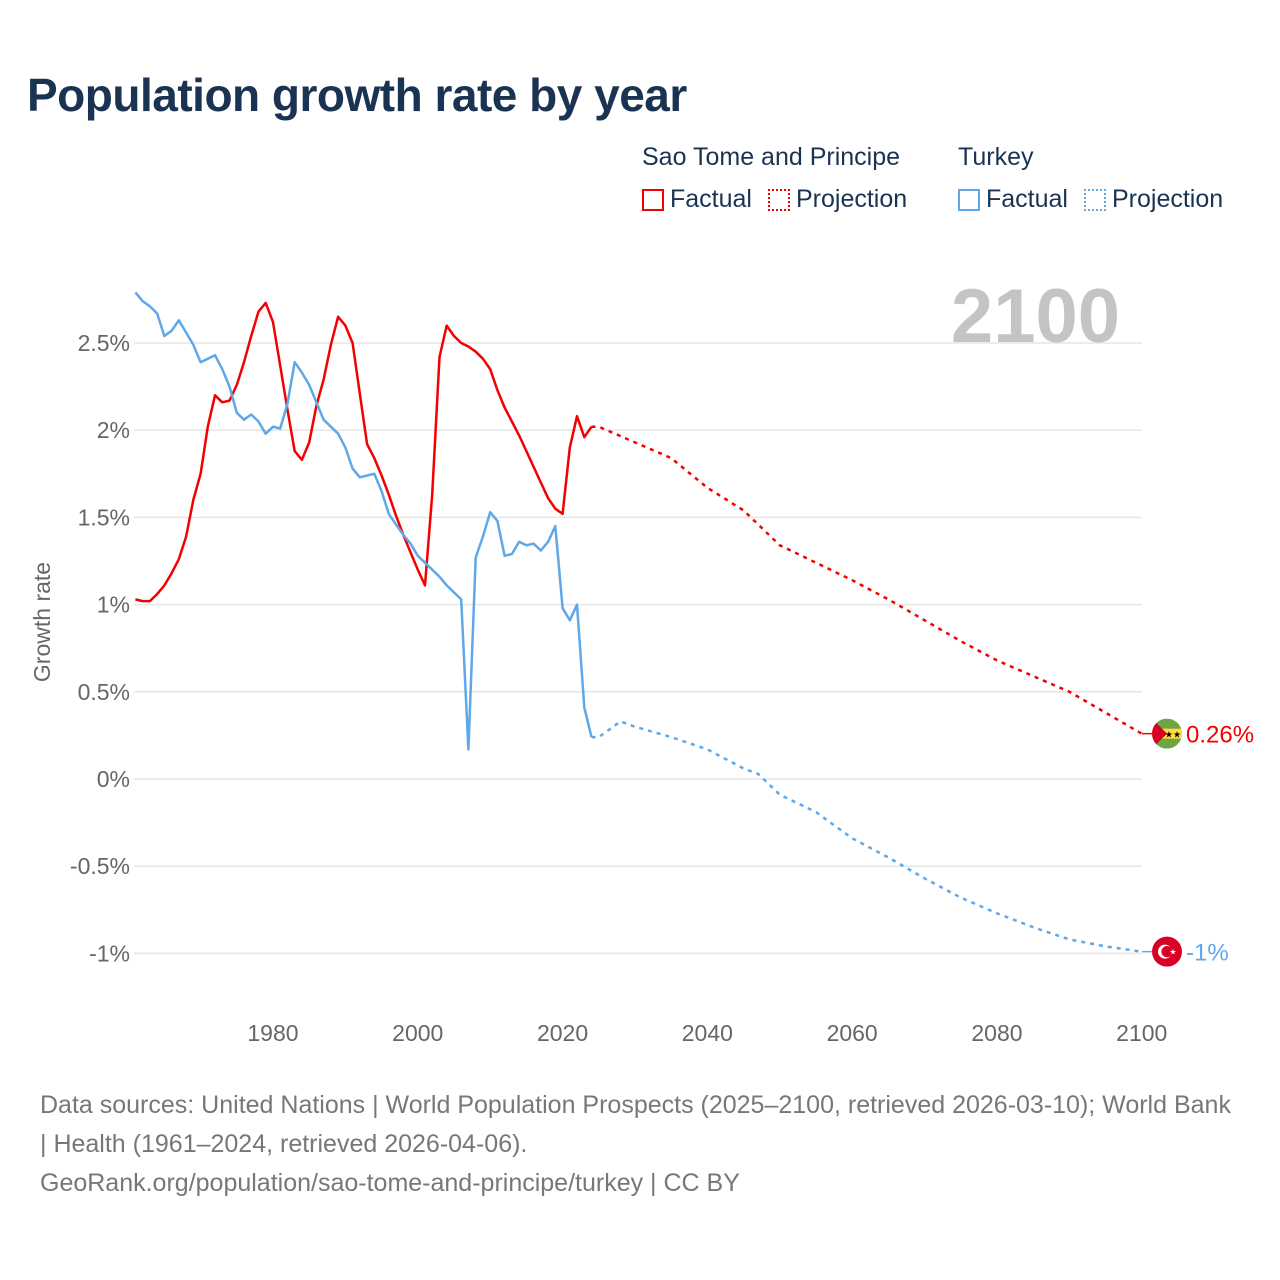 This screenshot has height=1280, width=1280. I want to click on legend-sao-tome-projection: Projection, so click(837, 199).